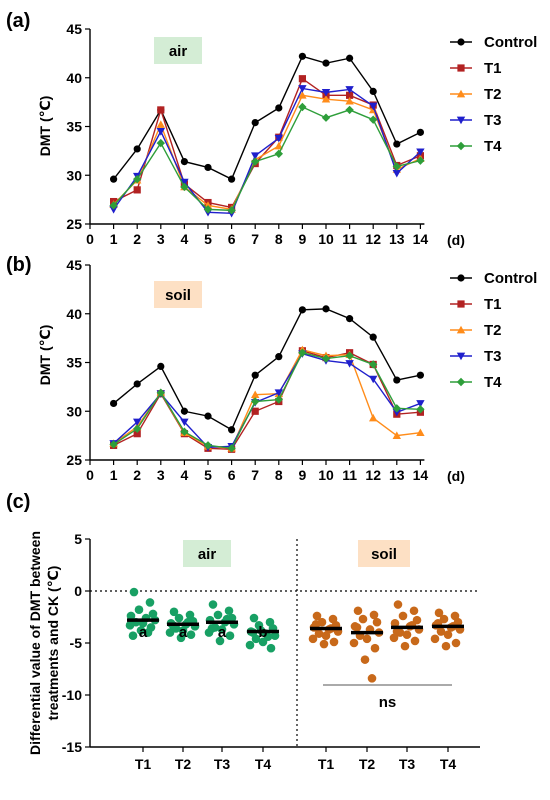 The height and width of the screenshot is (800, 550). What do you see at coordinates (367, 764) in the screenshot?
I see `panel-c-x-tick-label: T2` at bounding box center [367, 764].